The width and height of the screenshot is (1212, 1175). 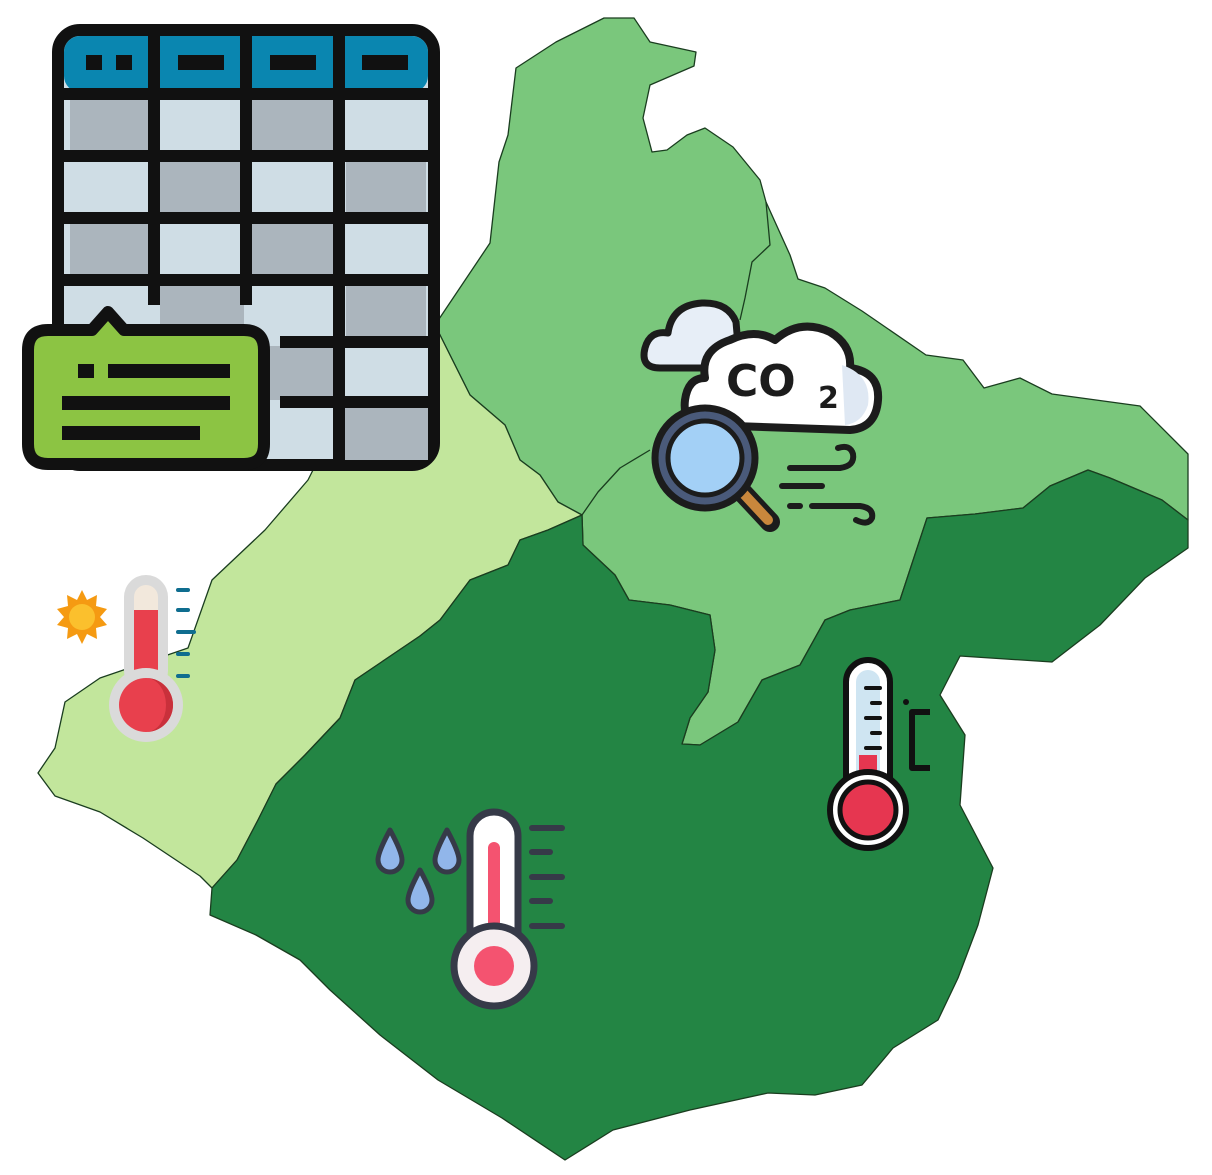 What do you see at coordinates (761, 415) in the screenshot?
I see `co2-cloud-magnifier-icon: CO 2` at bounding box center [761, 415].